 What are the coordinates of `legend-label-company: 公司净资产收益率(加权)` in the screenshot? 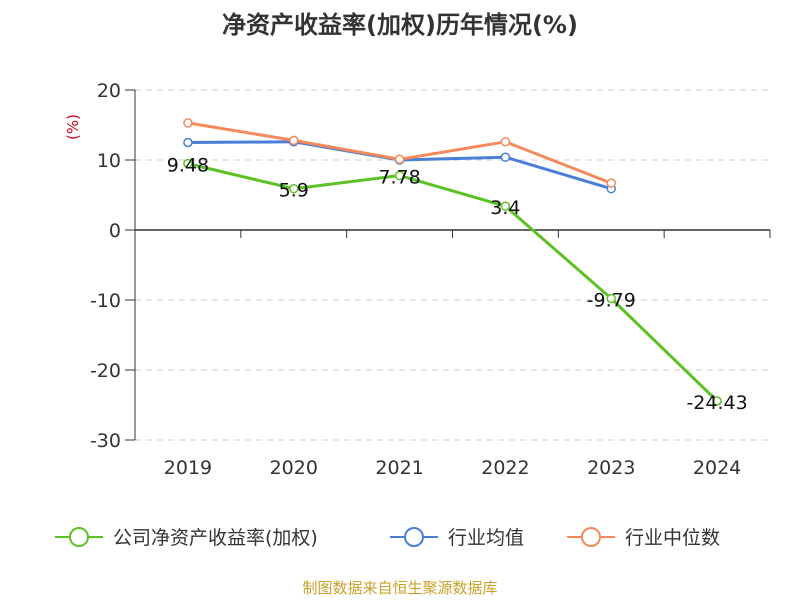 It's located at (215, 538).